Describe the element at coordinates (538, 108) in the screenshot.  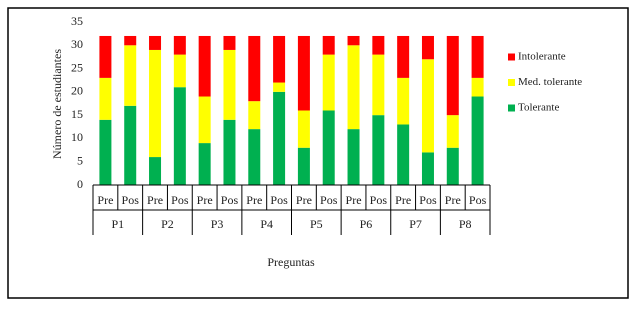
I see `legend-label: Tolerante` at that location.